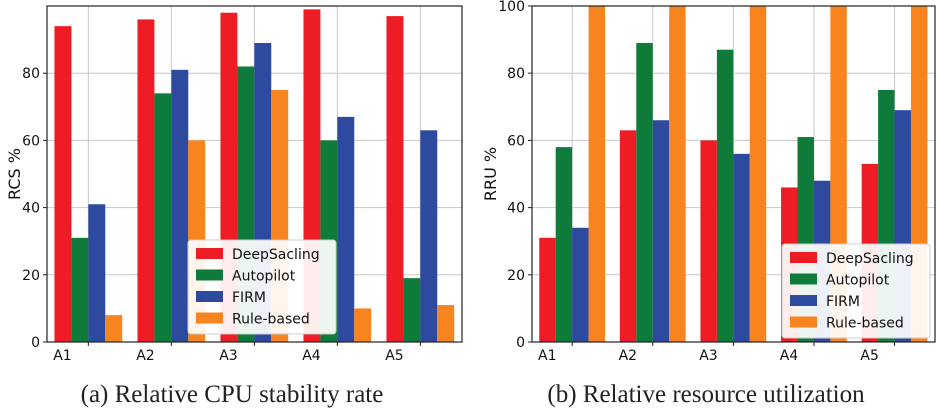 The image size is (946, 414). I want to click on bar-rule-based-a4, so click(363, 325).